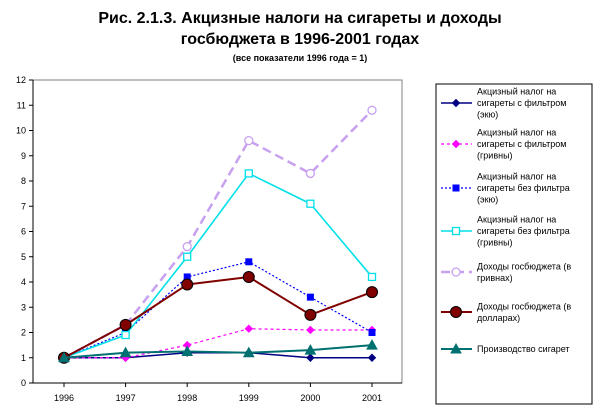 This screenshot has width=600, height=410. What do you see at coordinates (300, 58) in the screenshot?
I see `chart-subtitle: (все показатели 1996 года = 1)` at bounding box center [300, 58].